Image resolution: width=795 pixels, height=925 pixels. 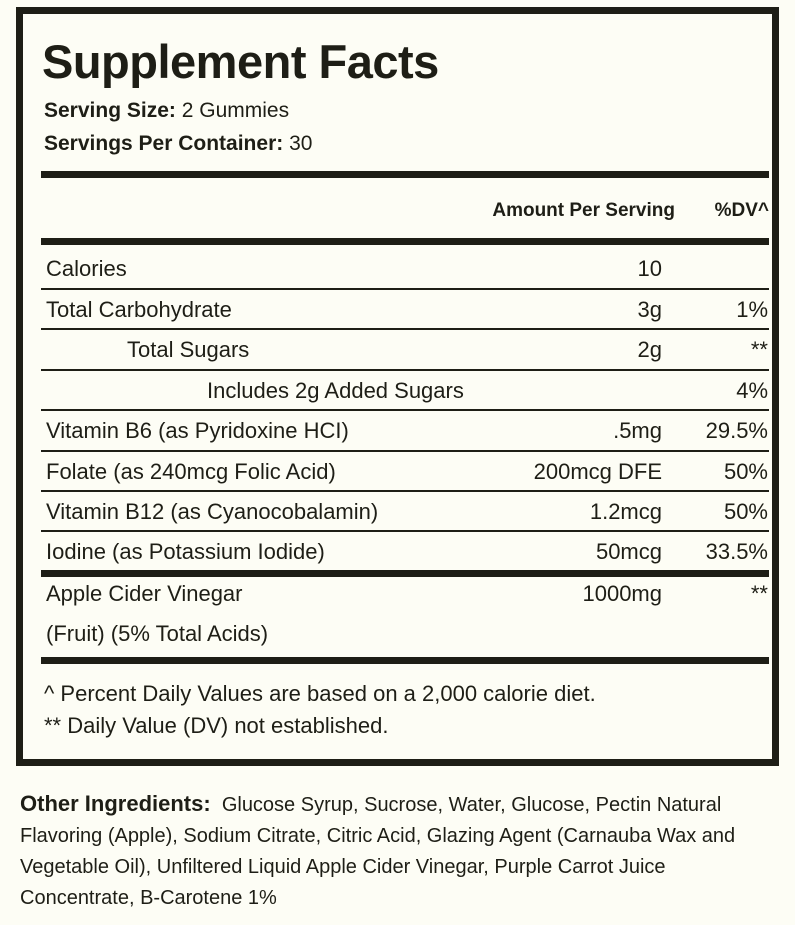 What do you see at coordinates (157, 633) in the screenshot?
I see `acv-name-detail: (Fruit) (5% Total Acids)` at bounding box center [157, 633].